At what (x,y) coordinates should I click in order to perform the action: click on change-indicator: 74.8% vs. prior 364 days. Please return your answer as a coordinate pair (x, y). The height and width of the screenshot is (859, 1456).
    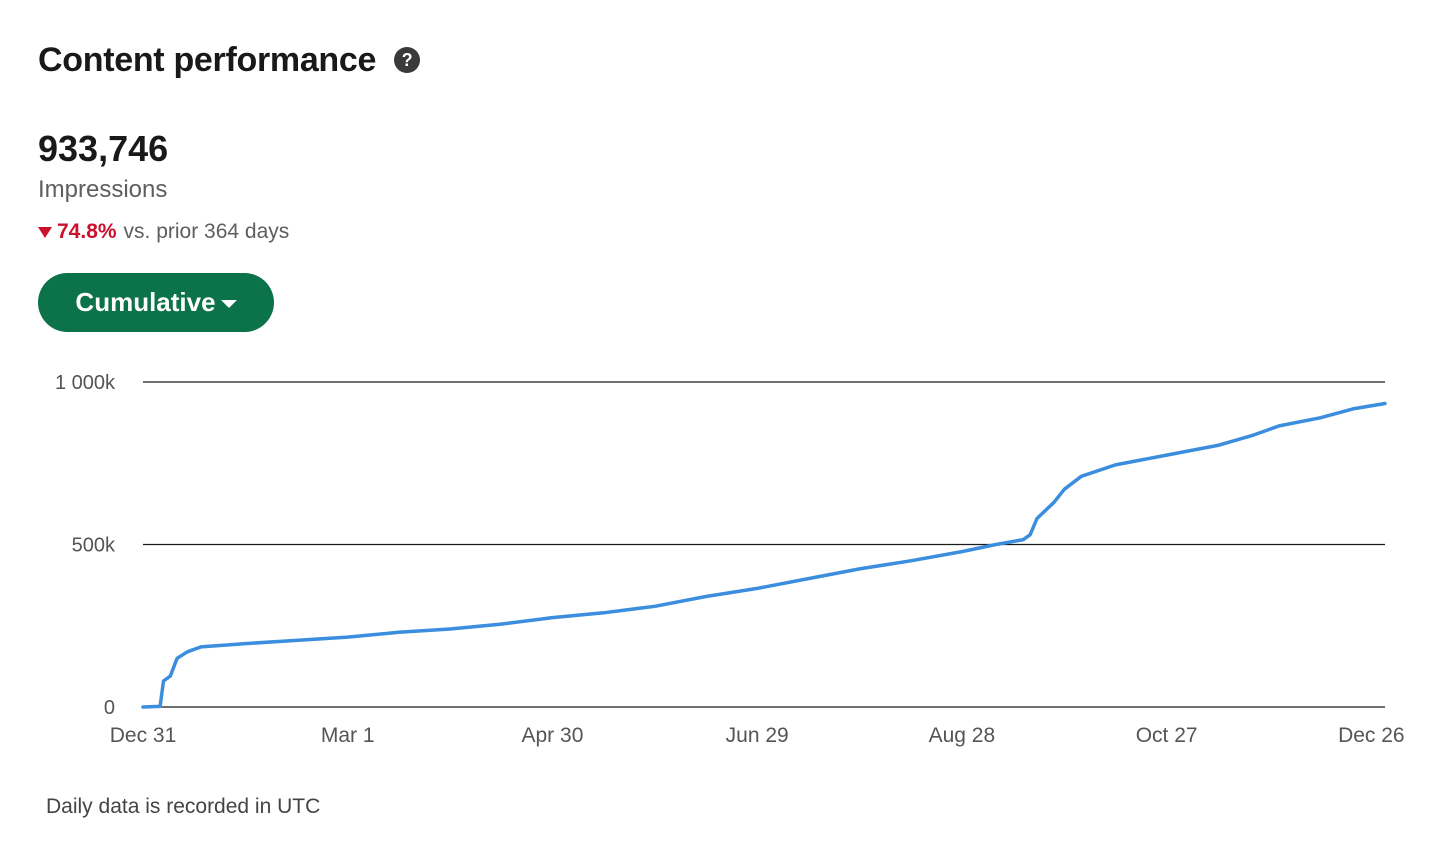
    Looking at the image, I should click on (163, 232).